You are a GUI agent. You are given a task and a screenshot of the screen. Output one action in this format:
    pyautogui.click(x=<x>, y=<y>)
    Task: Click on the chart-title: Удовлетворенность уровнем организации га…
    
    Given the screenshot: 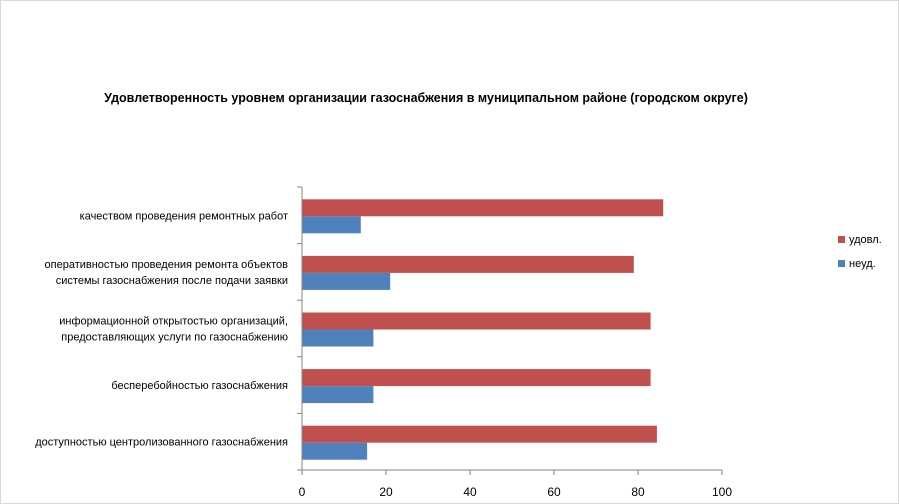 What is the action you would take?
    pyautogui.click(x=426, y=98)
    